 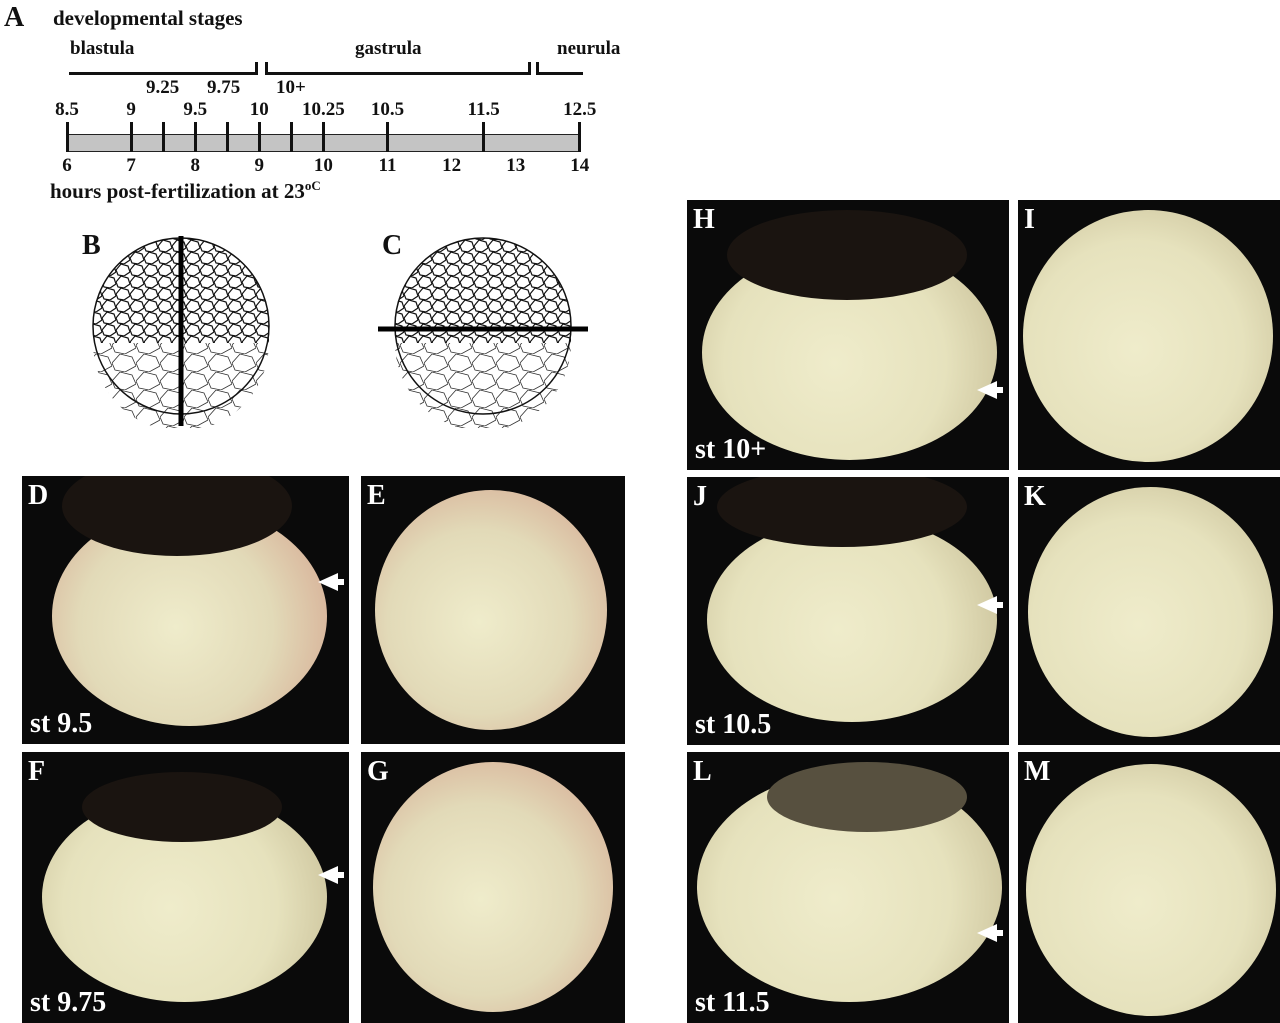 I want to click on hour-label: 9, so click(x=259, y=165).